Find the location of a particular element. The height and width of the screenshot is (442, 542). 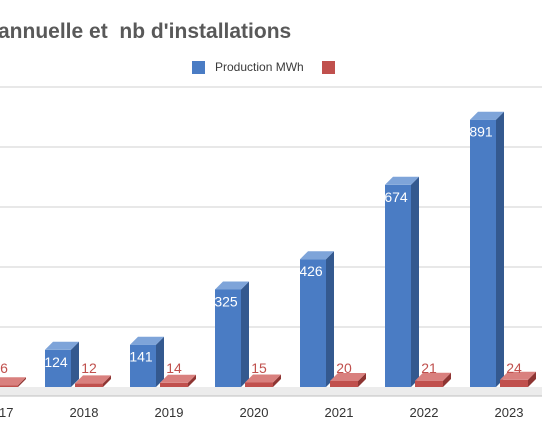

legend-item-installations is located at coordinates (333, 67).